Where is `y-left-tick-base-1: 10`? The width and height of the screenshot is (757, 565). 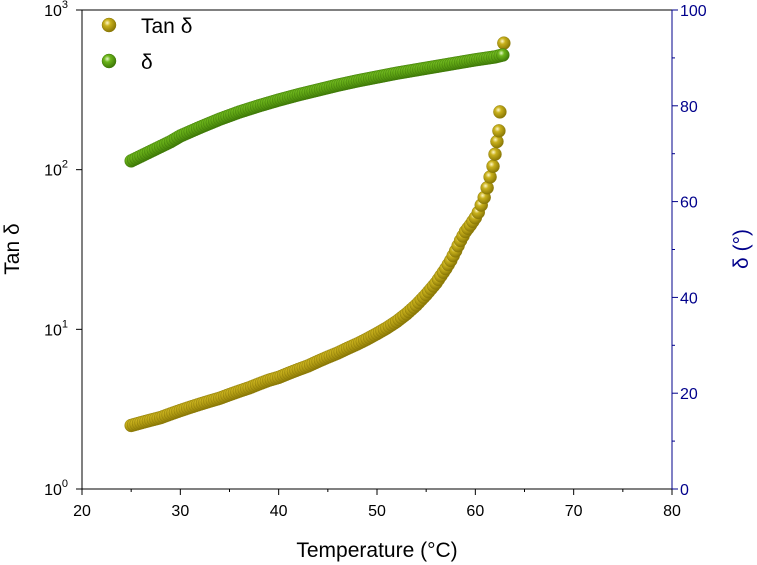
y-left-tick-base-1: 10 is located at coordinates (53, 330).